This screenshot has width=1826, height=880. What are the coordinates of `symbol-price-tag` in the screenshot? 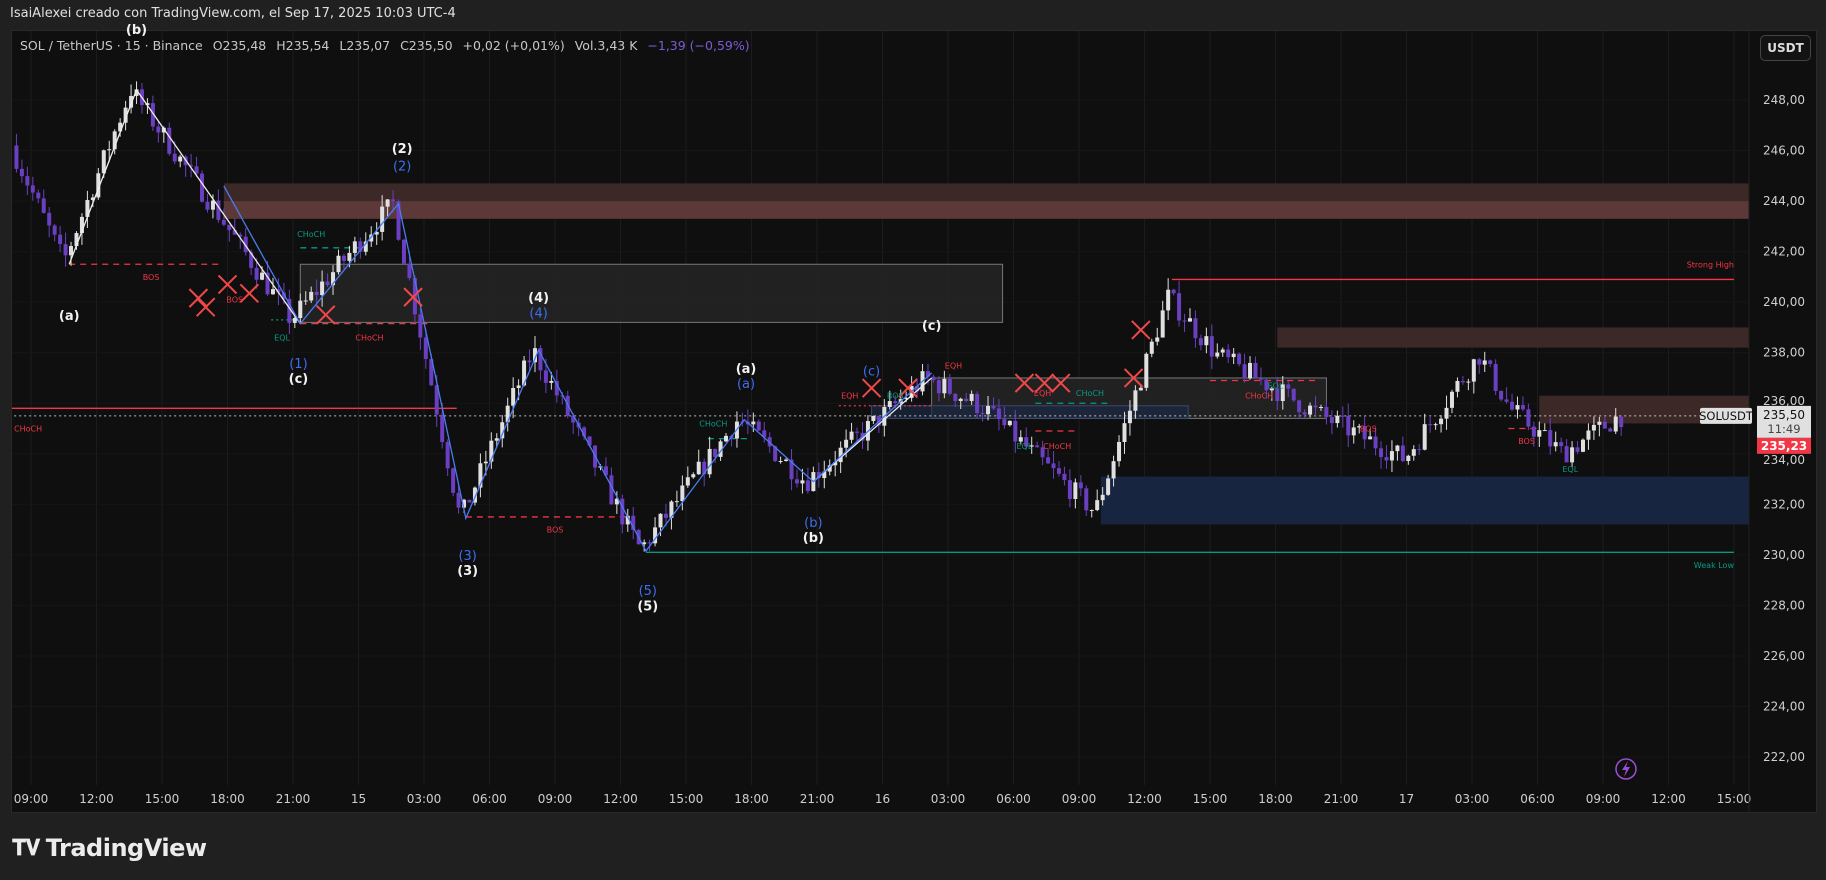 It's located at (1726, 415).